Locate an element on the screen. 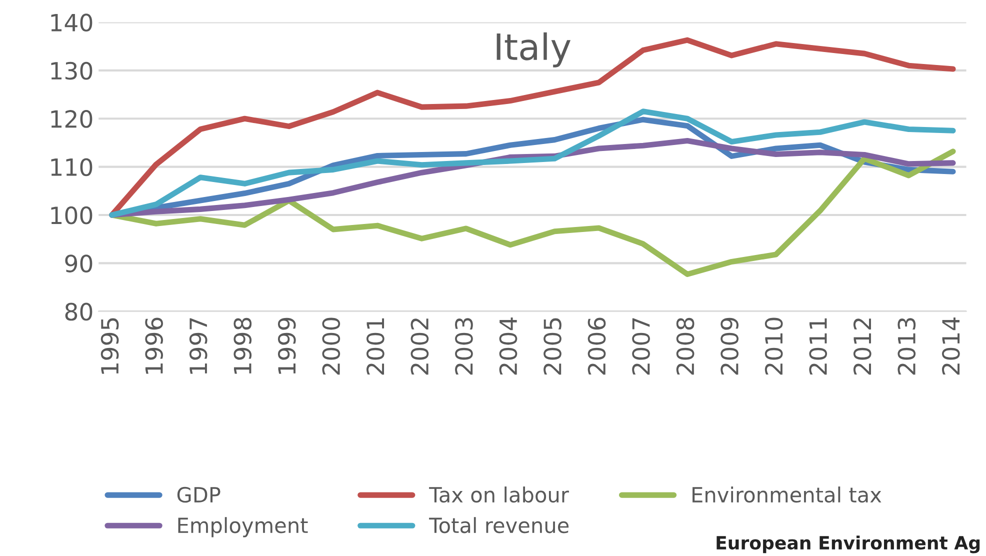 This screenshot has height=556, width=986. x-tick-label: 2014 is located at coordinates (951, 346).